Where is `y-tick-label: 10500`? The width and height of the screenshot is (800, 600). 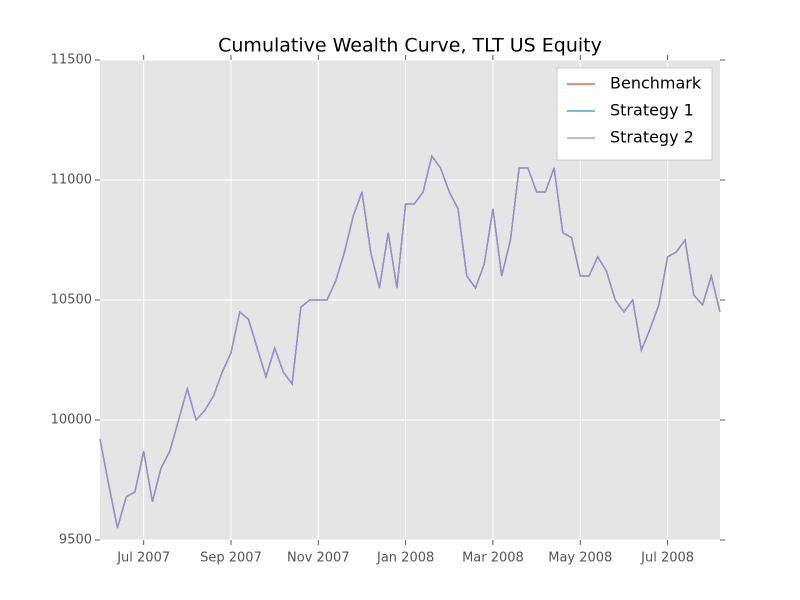 y-tick-label: 10500 is located at coordinates (71, 300).